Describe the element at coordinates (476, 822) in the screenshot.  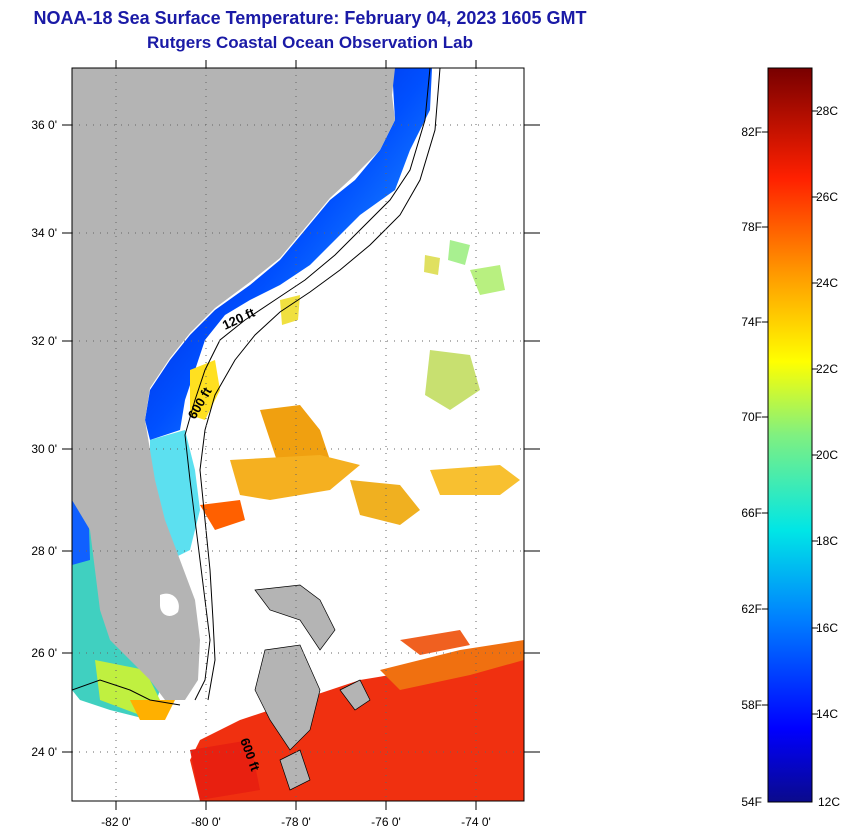
I see `lon-label: -74 0'` at that location.